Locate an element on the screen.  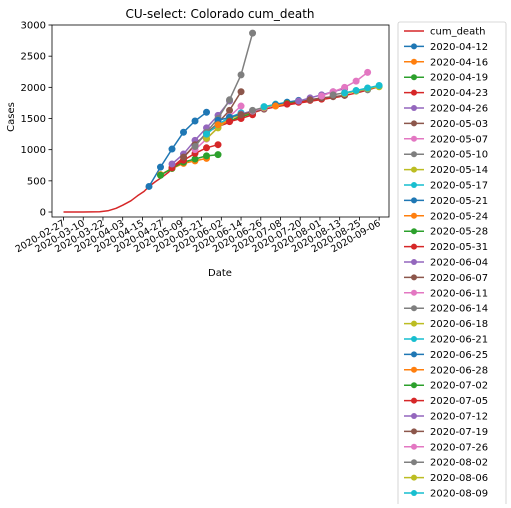
series-line is located at coordinates (362, 89).